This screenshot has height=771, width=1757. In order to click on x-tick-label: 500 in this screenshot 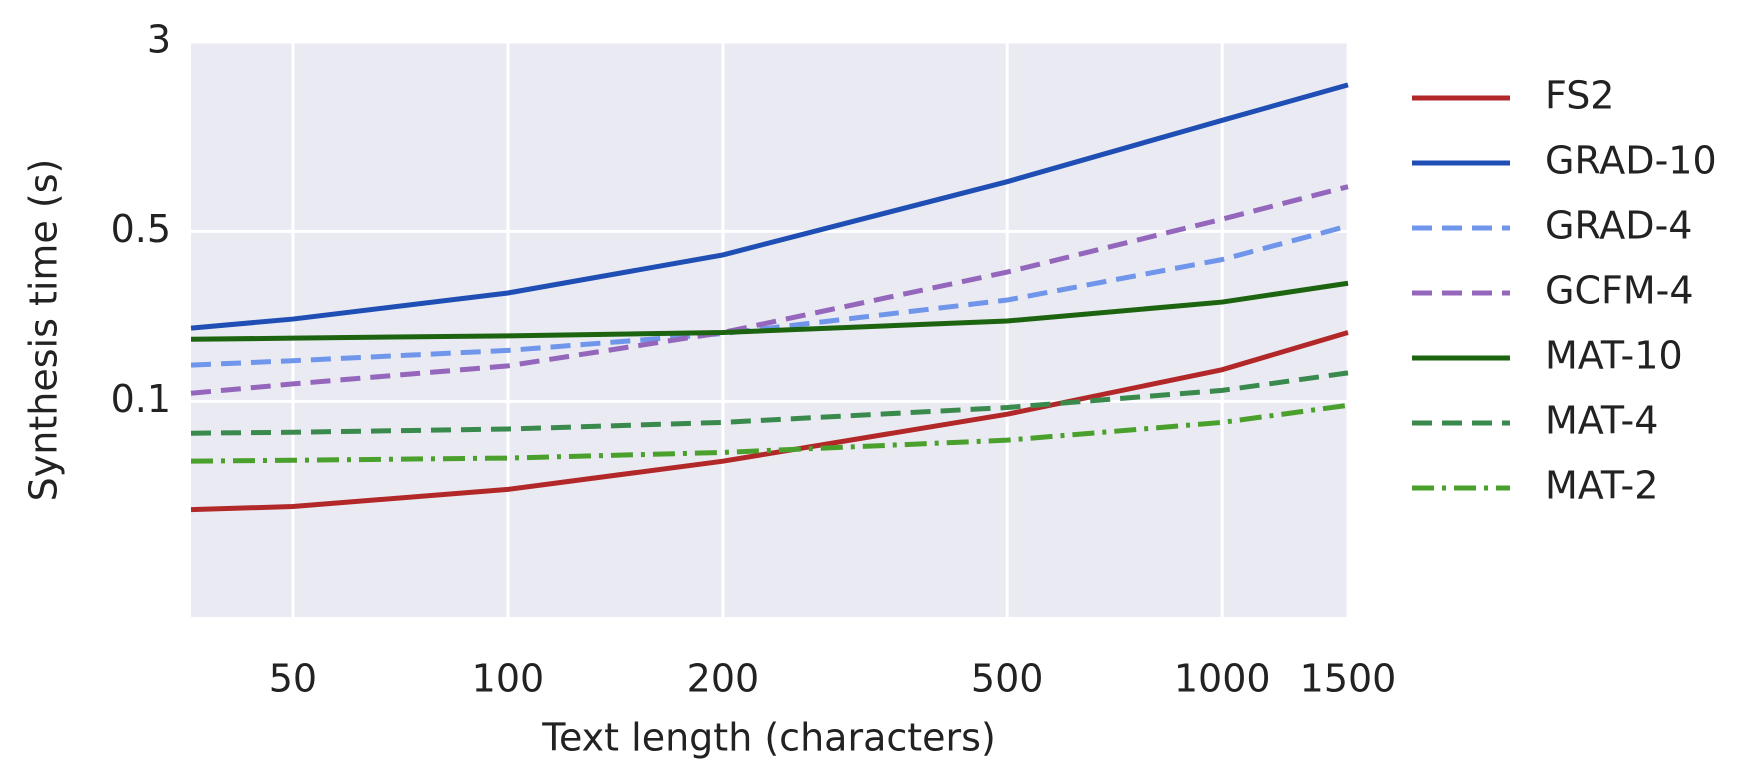, I will do `click(1007, 679)`.